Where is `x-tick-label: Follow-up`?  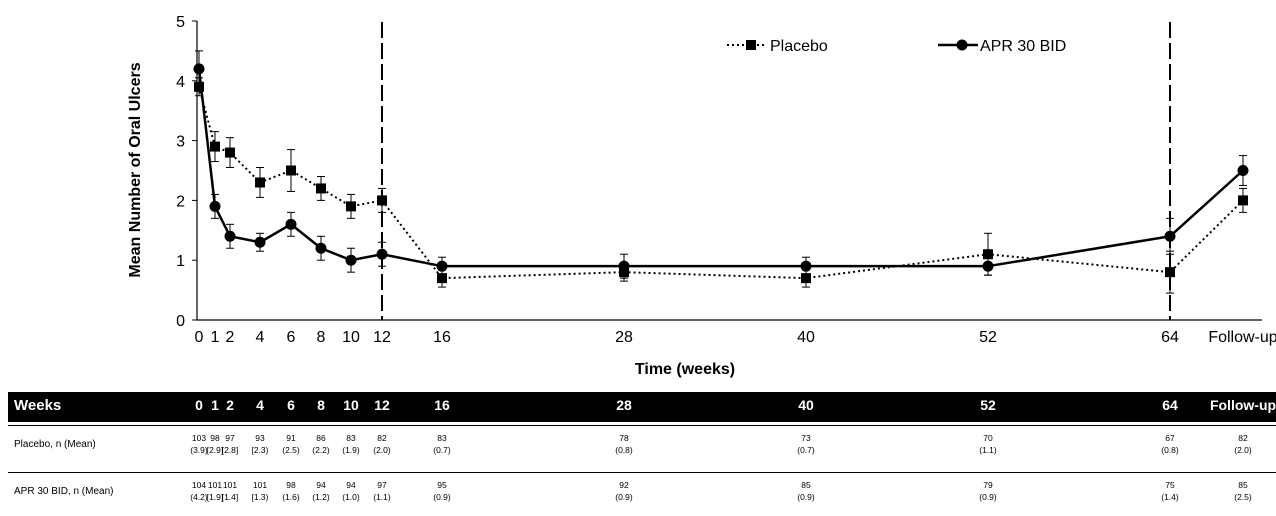
x-tick-label: Follow-up is located at coordinates (1242, 337).